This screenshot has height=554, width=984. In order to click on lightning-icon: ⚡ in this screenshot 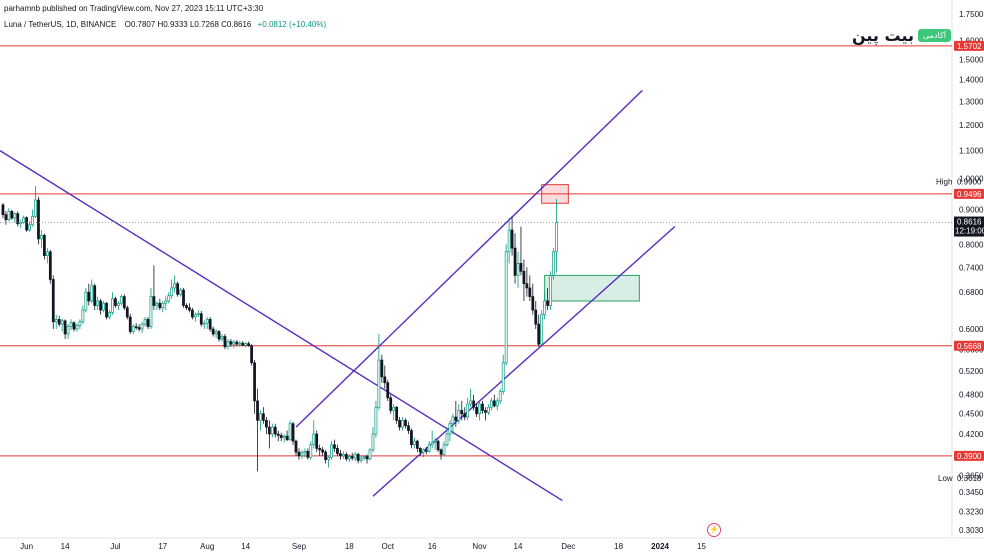, I will do `click(714, 530)`.